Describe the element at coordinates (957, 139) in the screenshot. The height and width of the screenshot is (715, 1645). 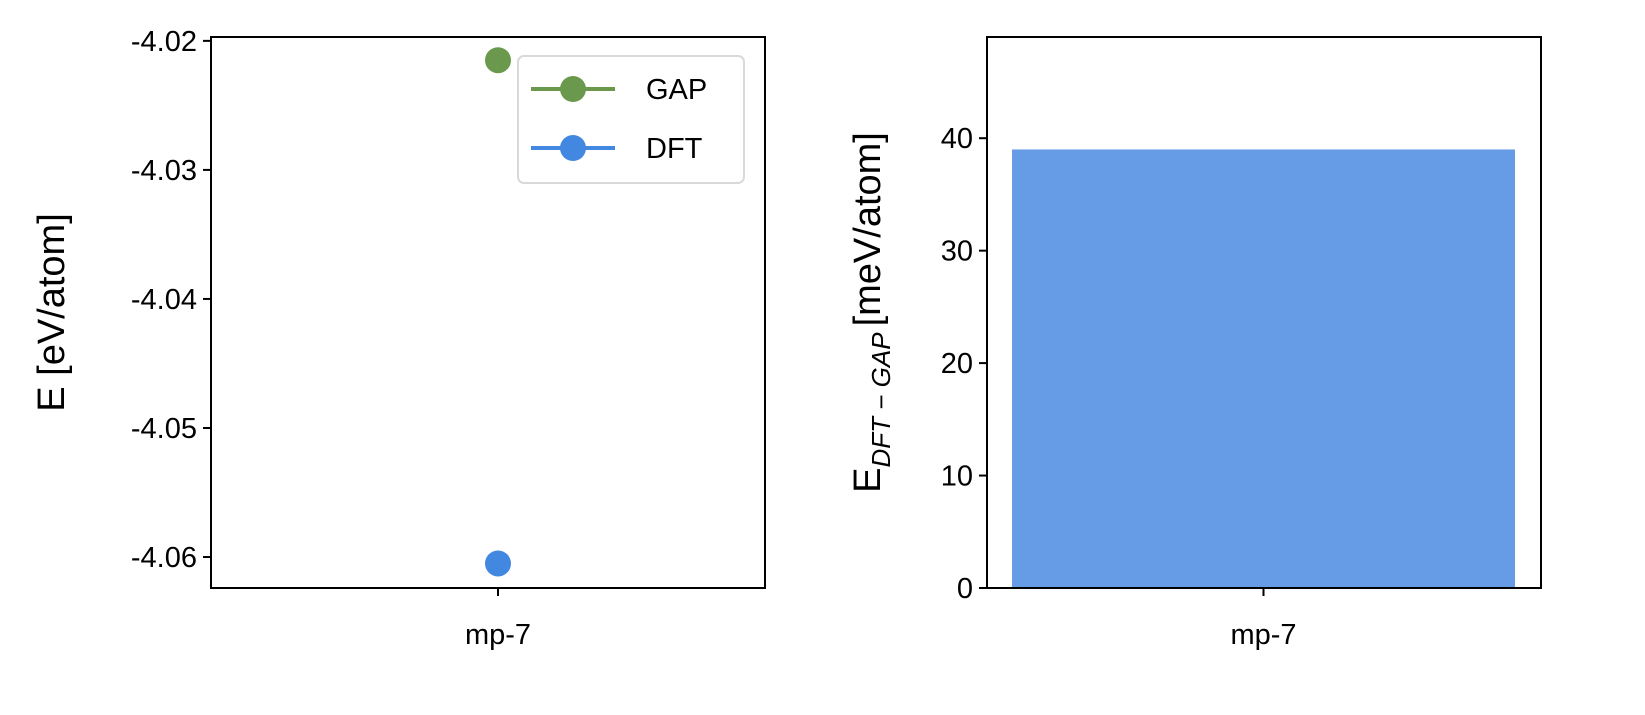
I see `right-y-tick-label: 40` at that location.